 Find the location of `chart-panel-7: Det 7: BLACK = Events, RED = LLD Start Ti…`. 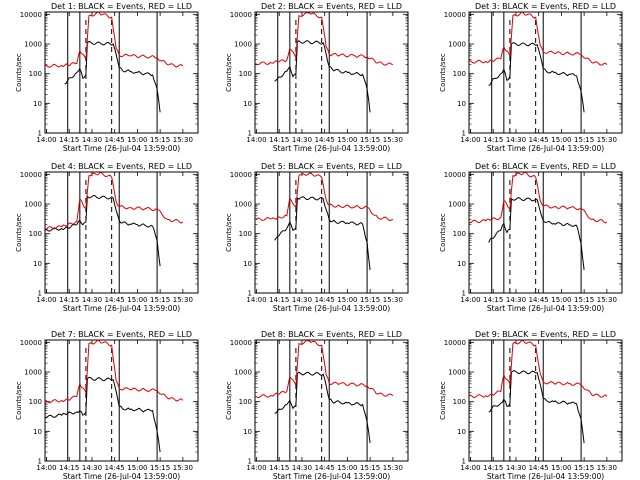

chart-panel-7: Det 7: BLACK = Events, RED = LLD Start Ti… is located at coordinates (107, 405).